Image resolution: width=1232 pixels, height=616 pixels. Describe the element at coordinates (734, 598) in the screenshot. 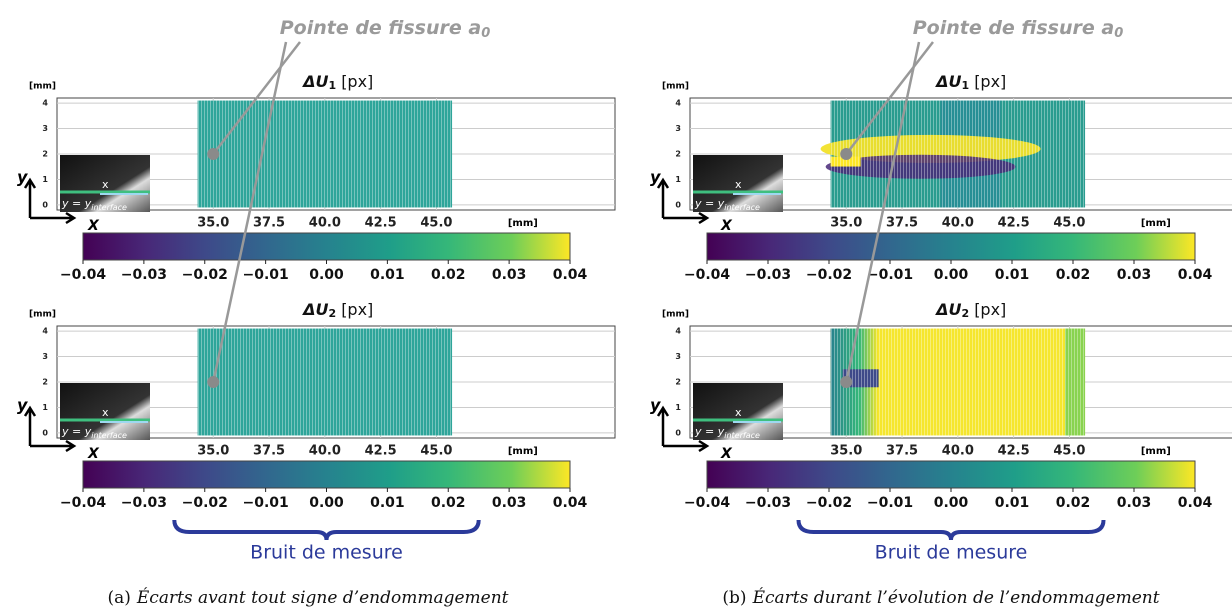

I see `caption-label: (b)` at that location.